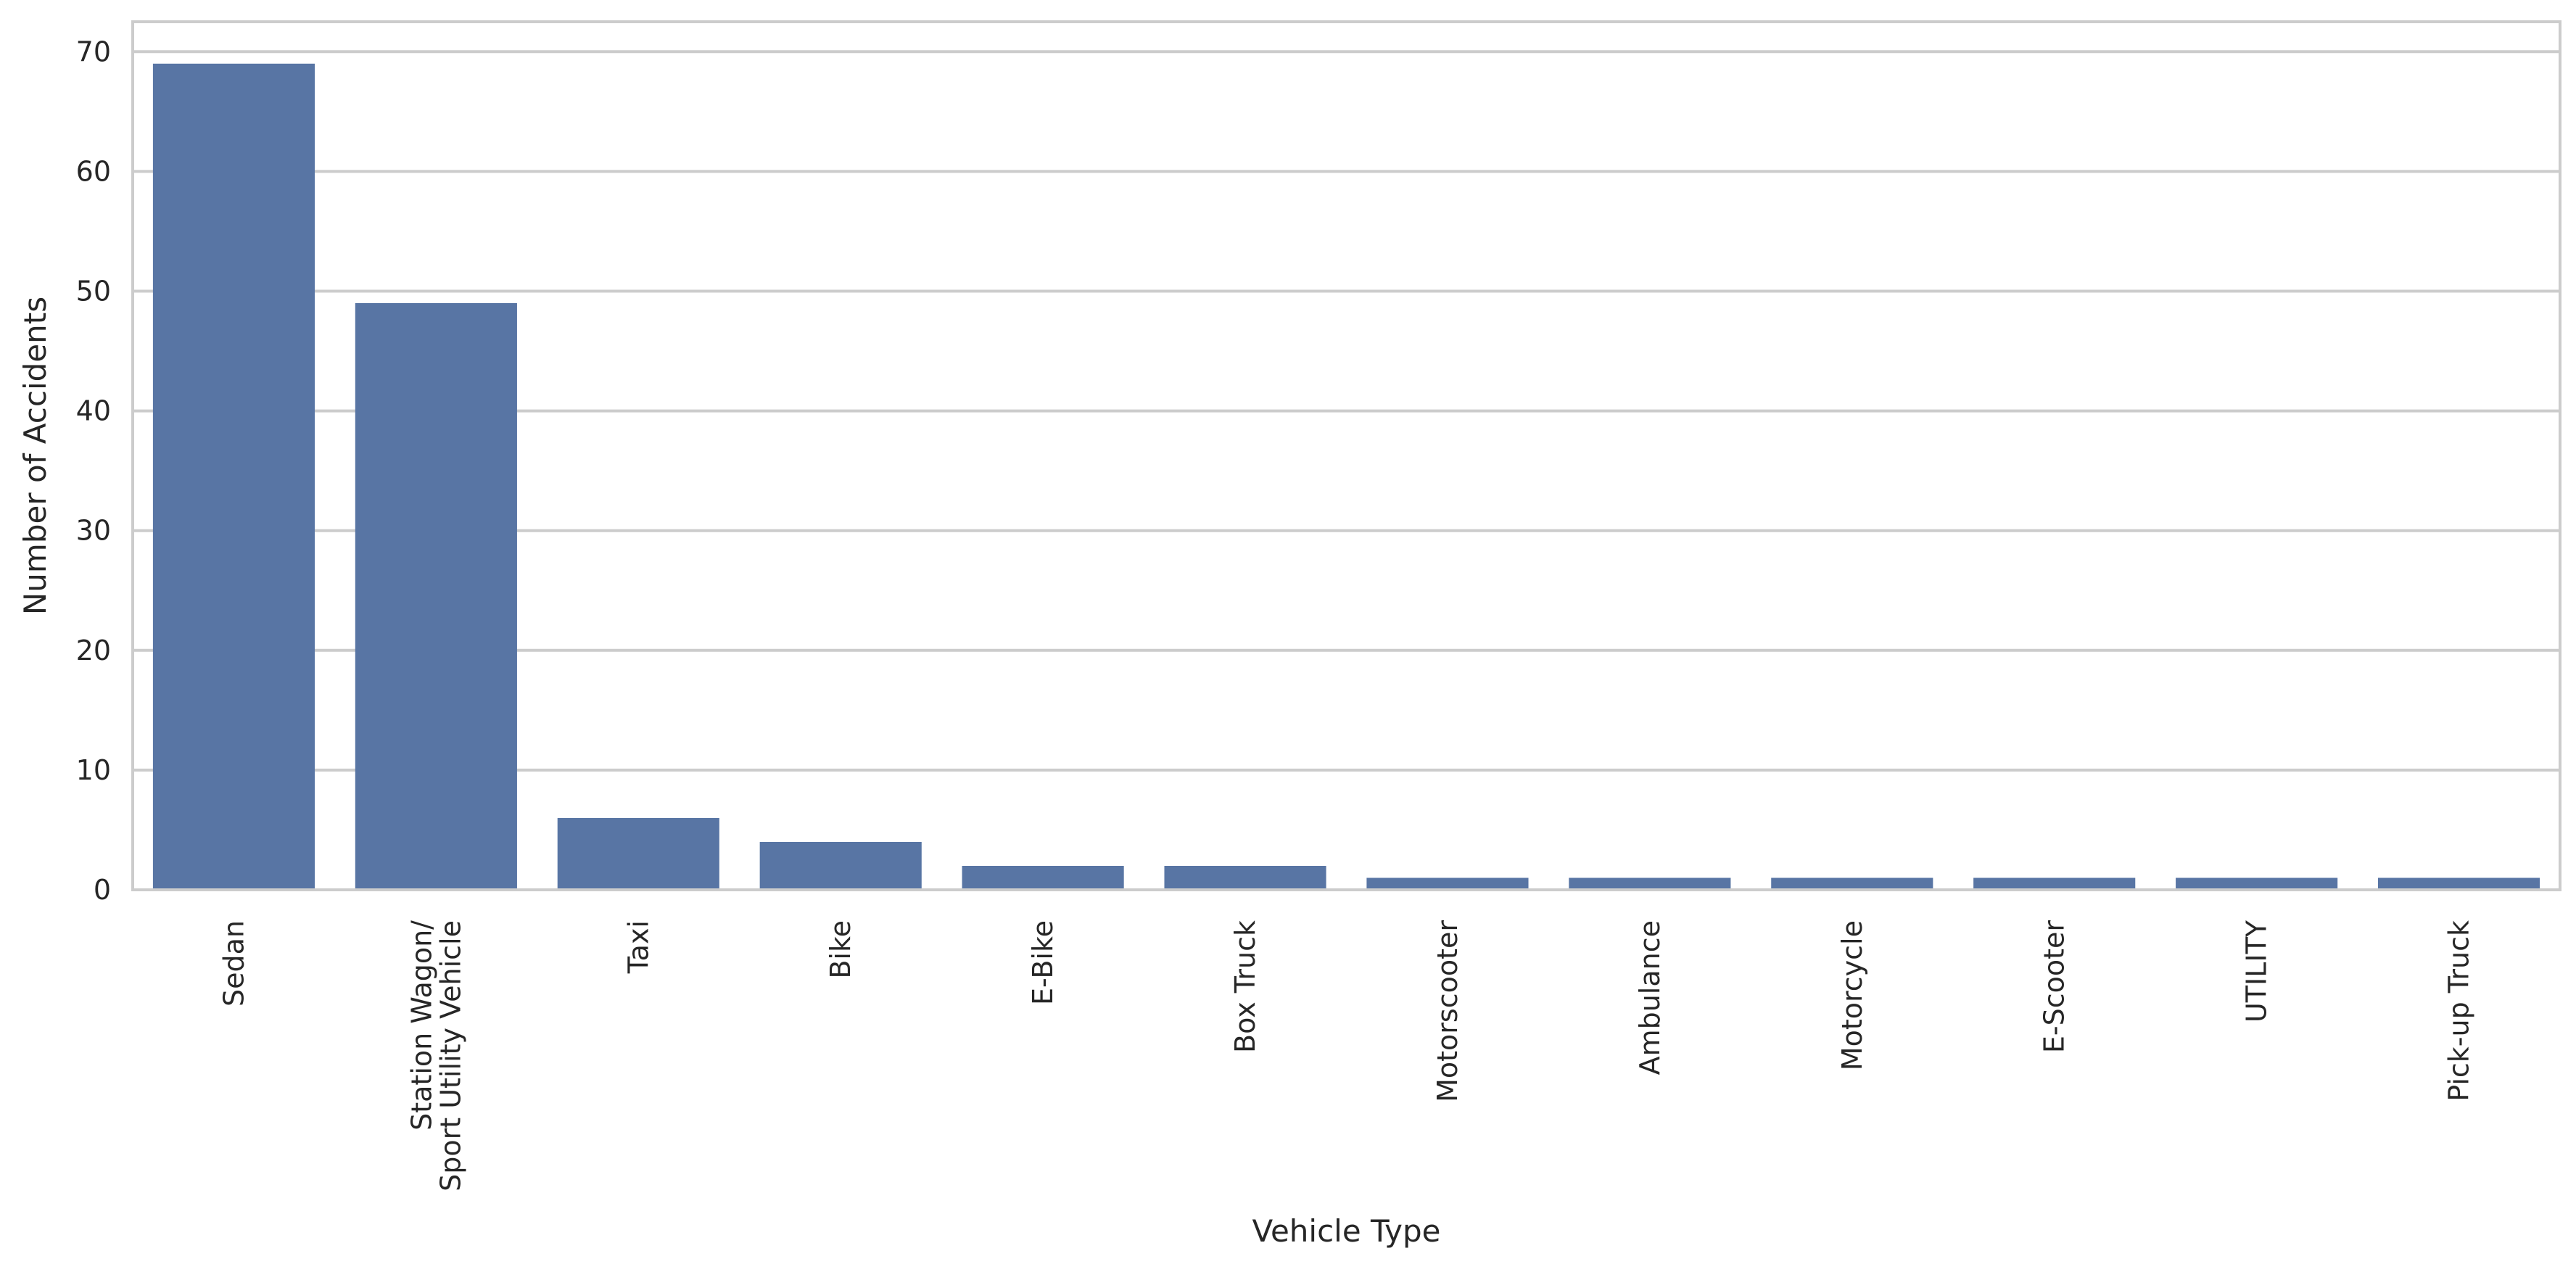  I want to click on x-tick-label: Motorcycle, so click(1852, 995).